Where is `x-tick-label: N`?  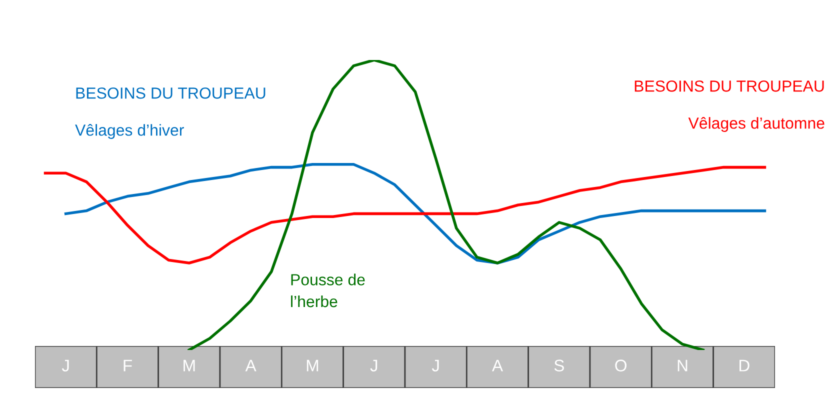
x-tick-label: N is located at coordinates (683, 366).